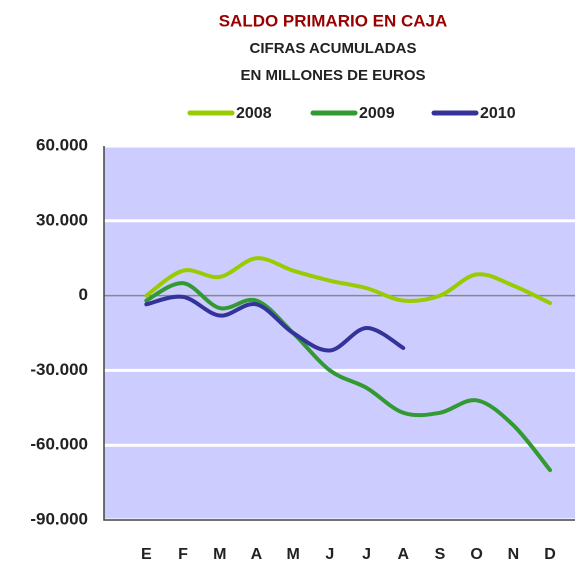  What do you see at coordinates (62, 219) in the screenshot?
I see `y-tick-label: 30.000` at bounding box center [62, 219].